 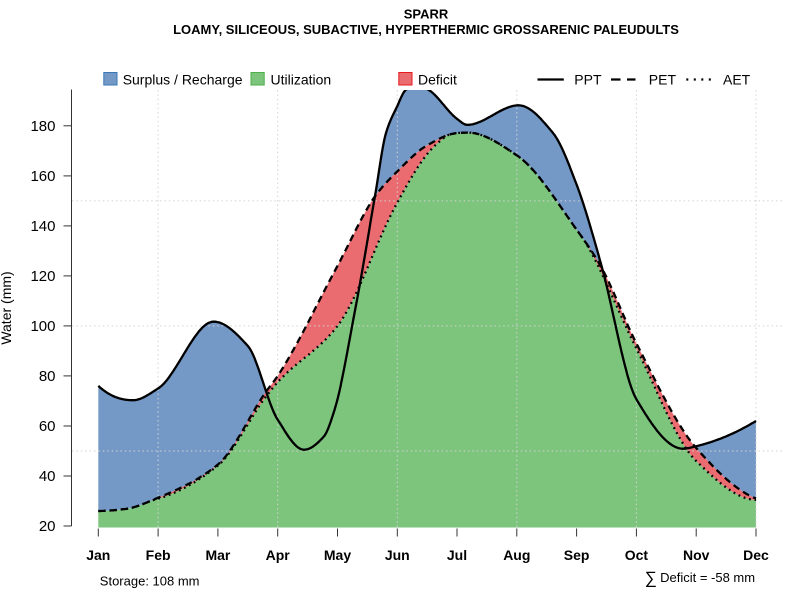 What do you see at coordinates (397, 555) in the screenshot?
I see `svg-text: Jun` at bounding box center [397, 555].